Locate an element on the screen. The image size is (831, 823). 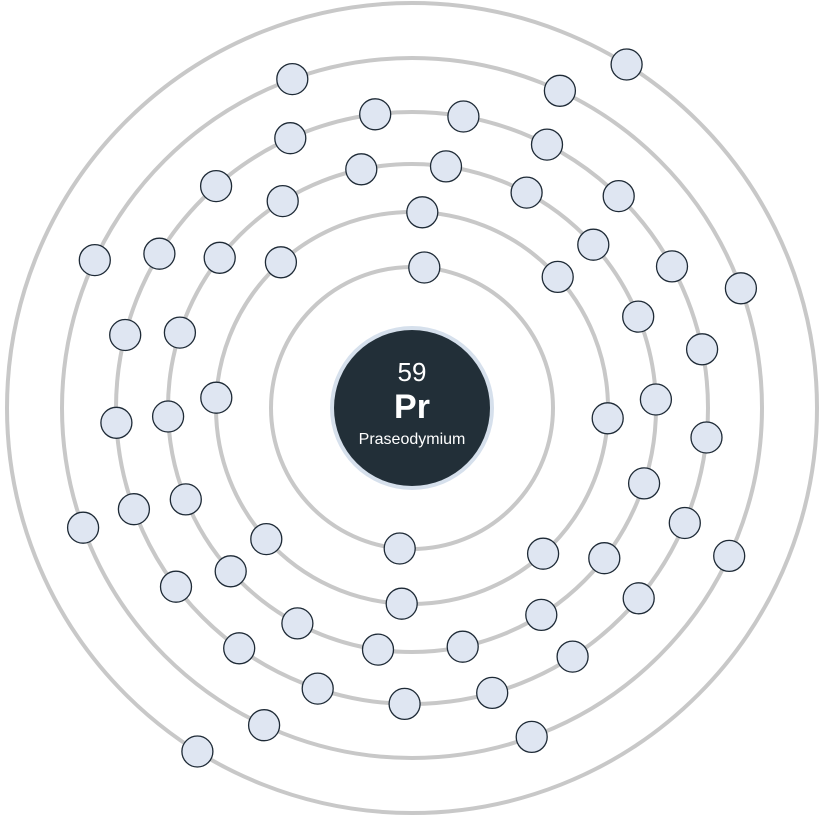
element-symbol: Pr is located at coordinates (412, 407).